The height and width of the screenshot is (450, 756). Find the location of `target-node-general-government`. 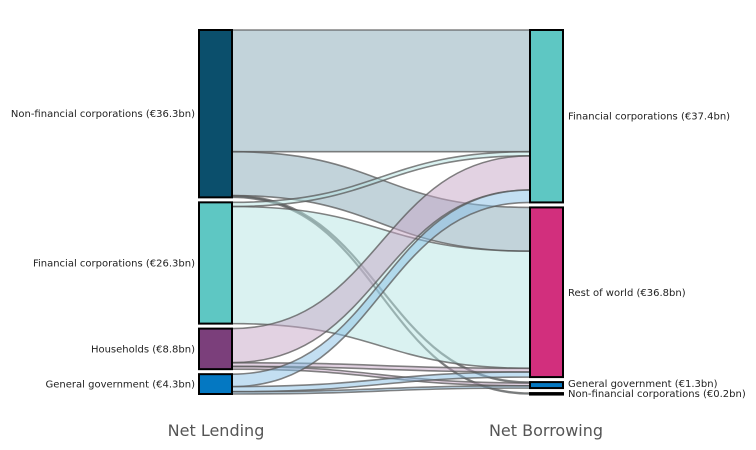

target-node-general-government is located at coordinates (546, 385).